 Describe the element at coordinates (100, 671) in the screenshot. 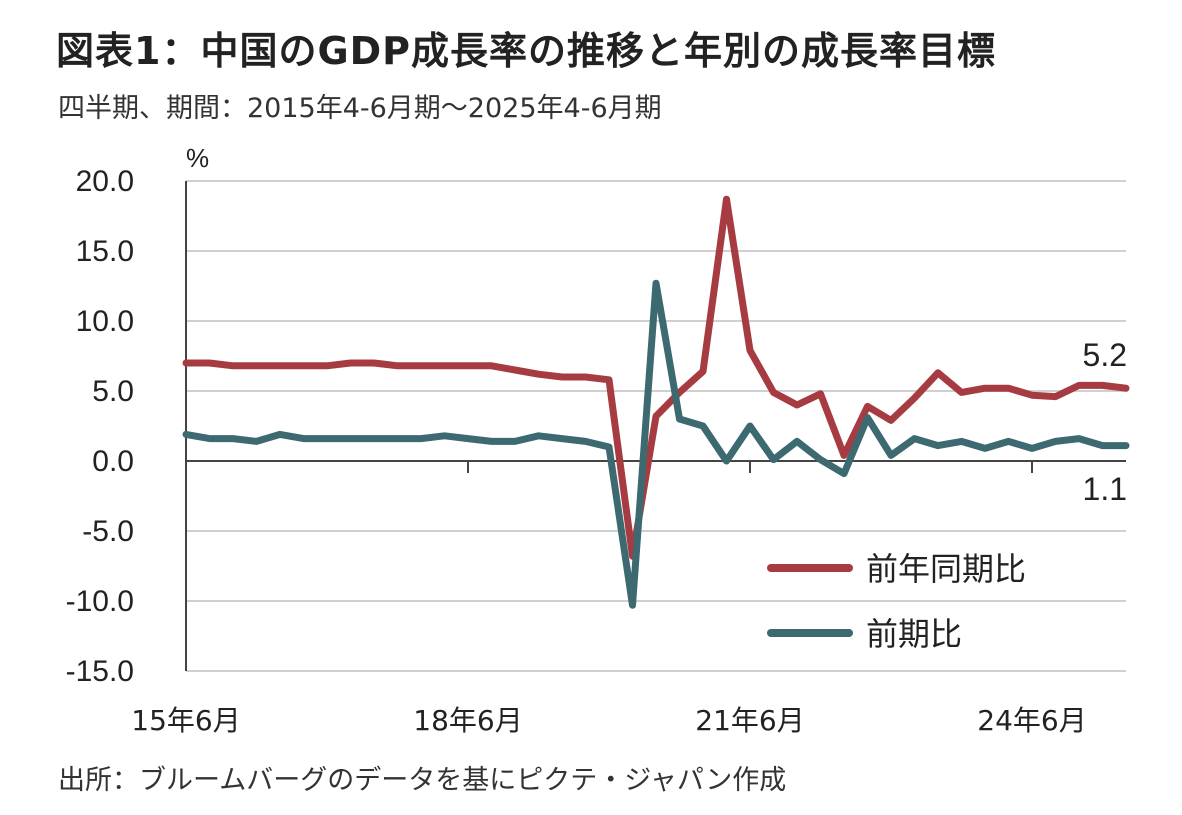

I see `y-tick-label: -15.0` at that location.